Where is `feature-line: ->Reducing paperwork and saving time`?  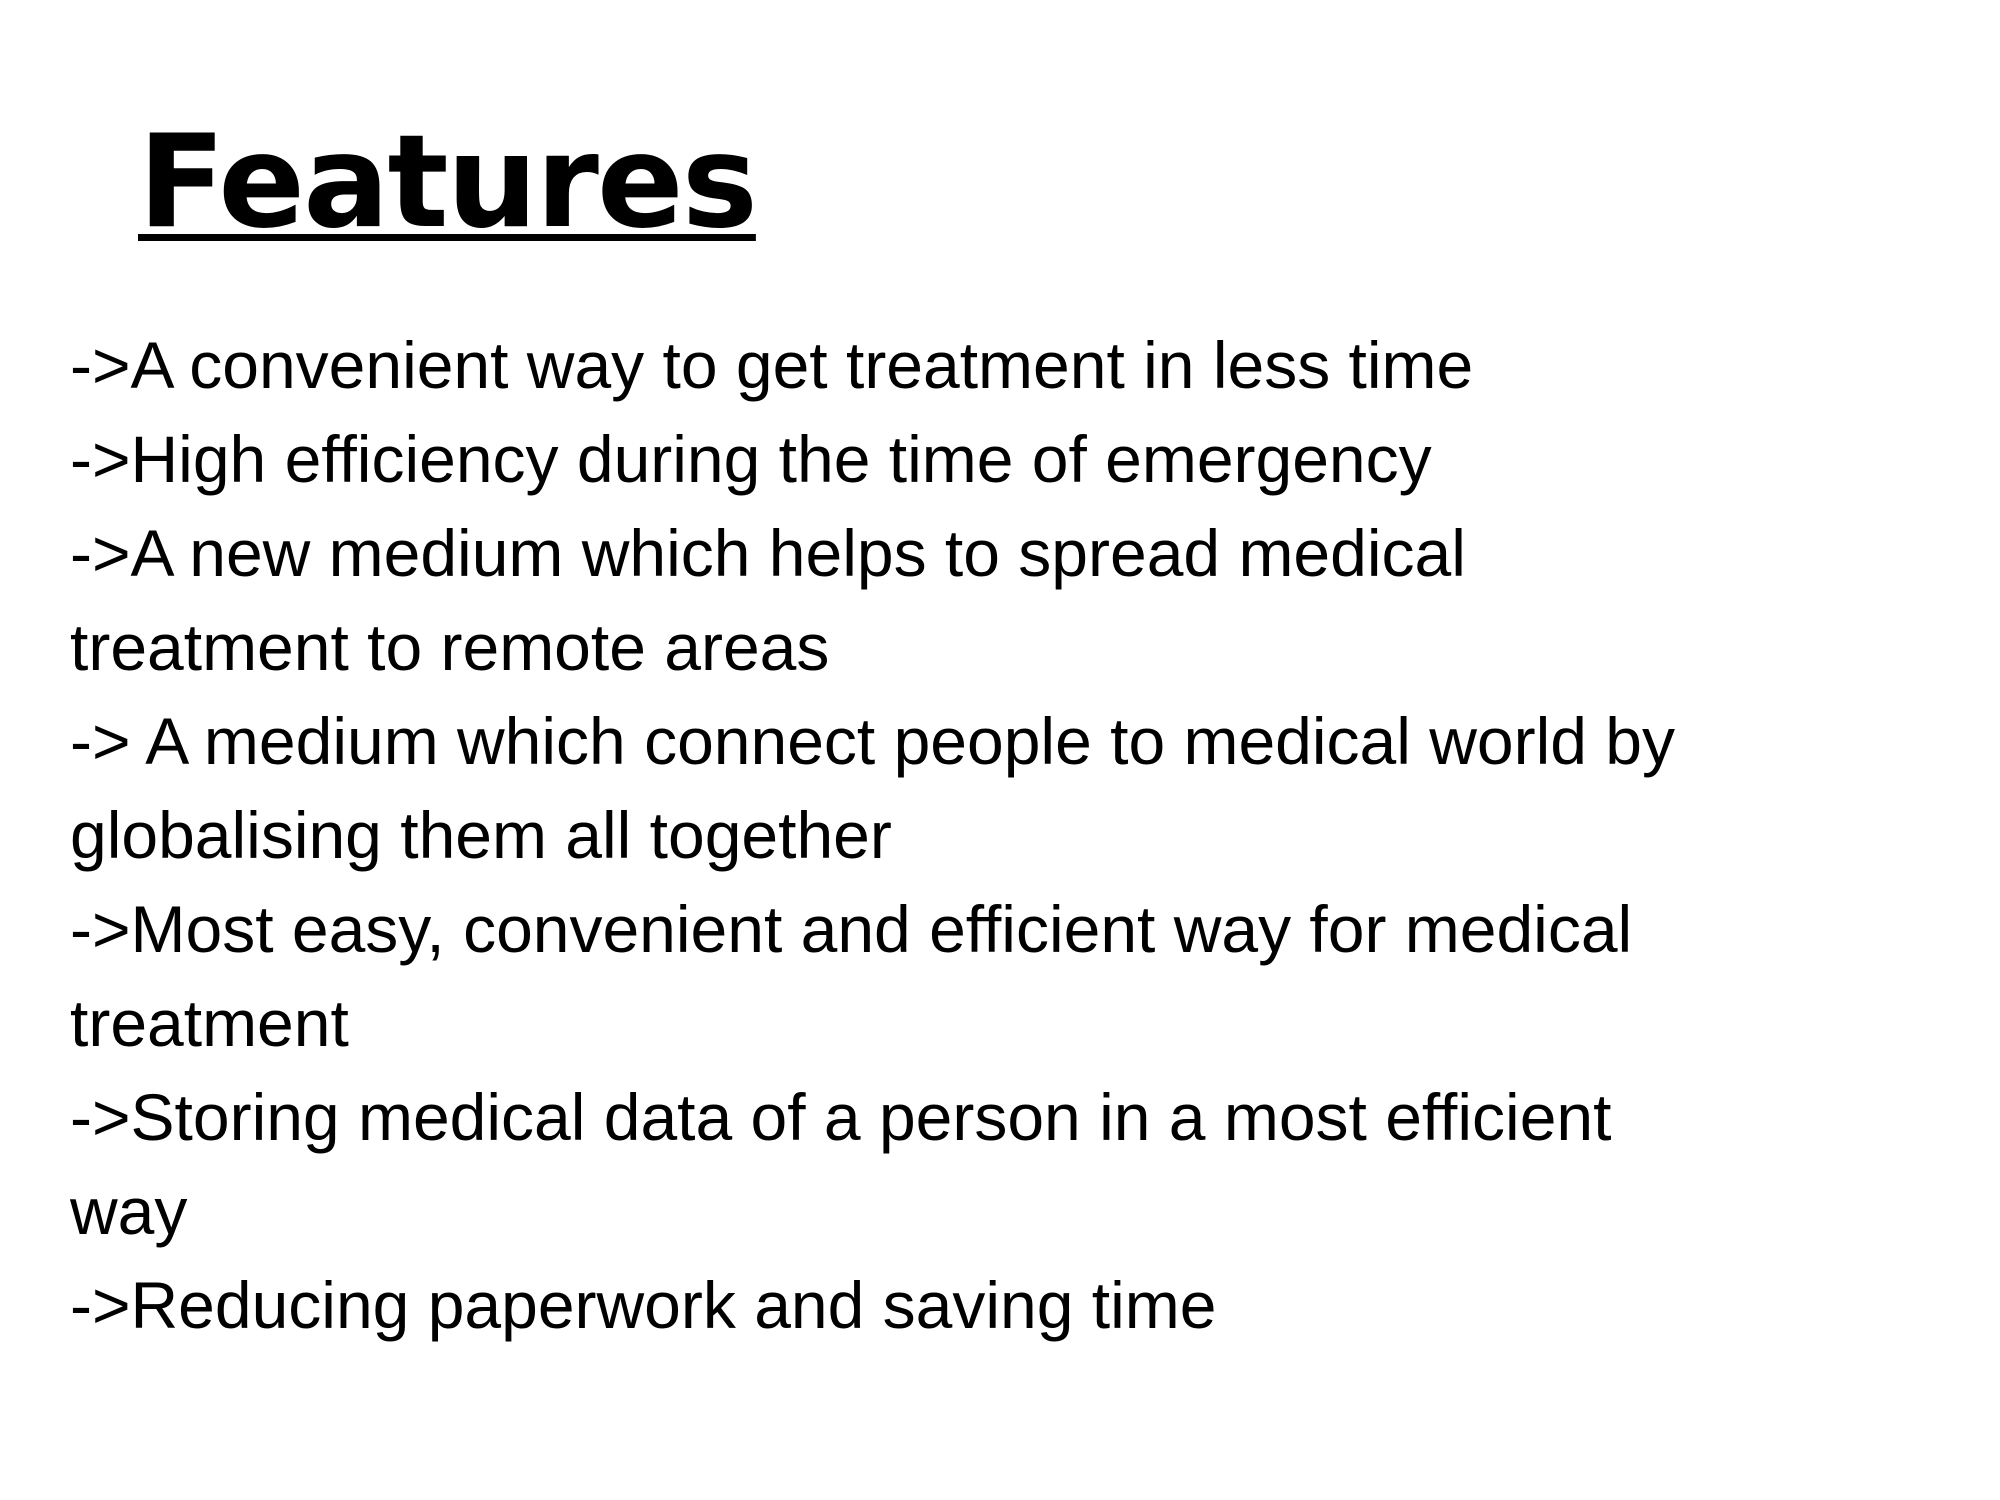 feature-line: ->Reducing paperwork and saving time is located at coordinates (643, 1305).